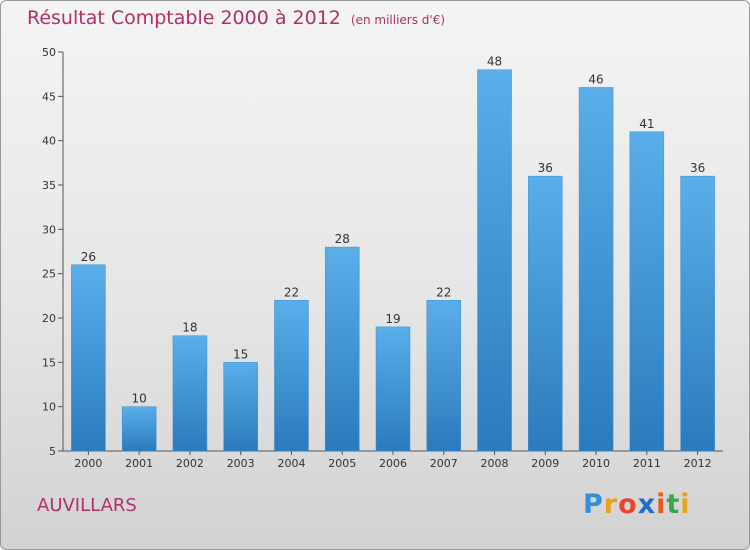 This screenshot has height=550, width=750. What do you see at coordinates (291, 376) in the screenshot?
I see `bar-2004` at bounding box center [291, 376].